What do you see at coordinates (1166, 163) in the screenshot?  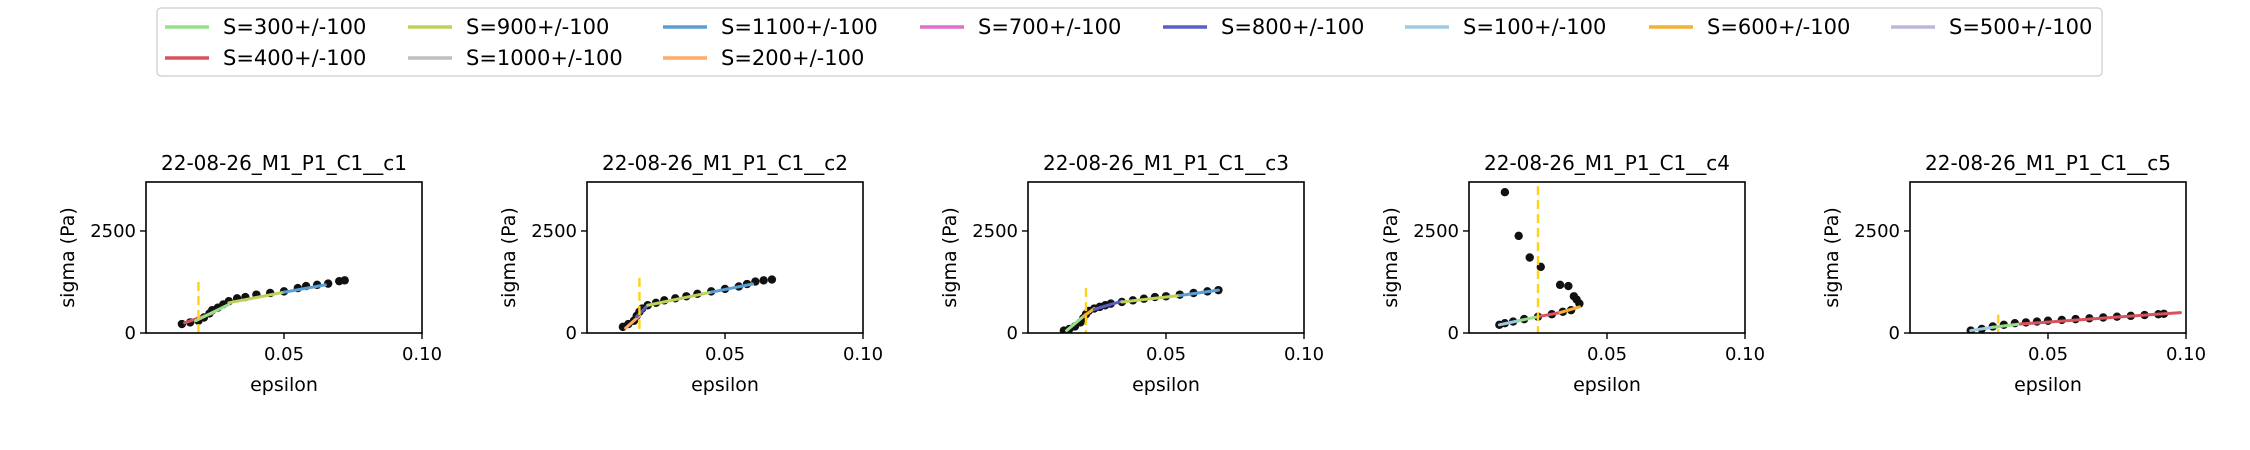 I see `panel-title: 22-08-26_M1_P1_C1__c3` at bounding box center [1166, 163].